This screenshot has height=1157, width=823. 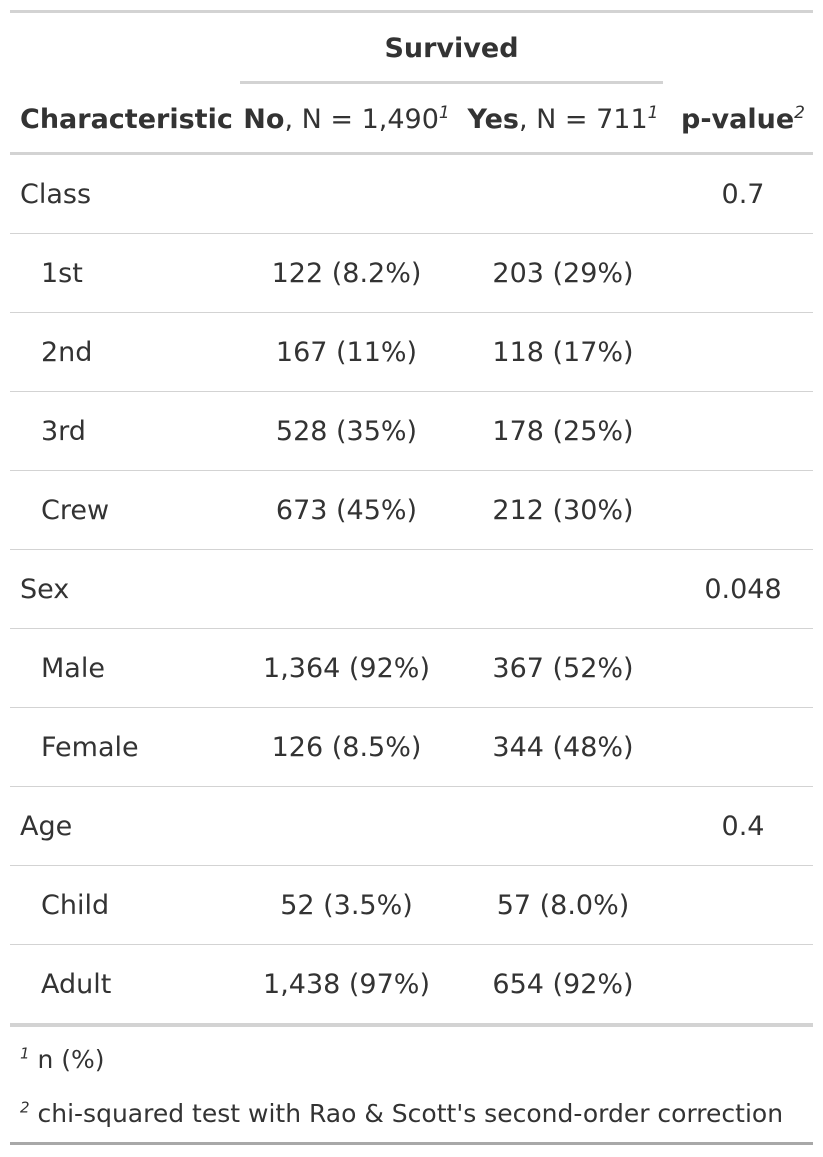 I want to click on footnote-1: 1 n (%), so click(x=62, y=1059).